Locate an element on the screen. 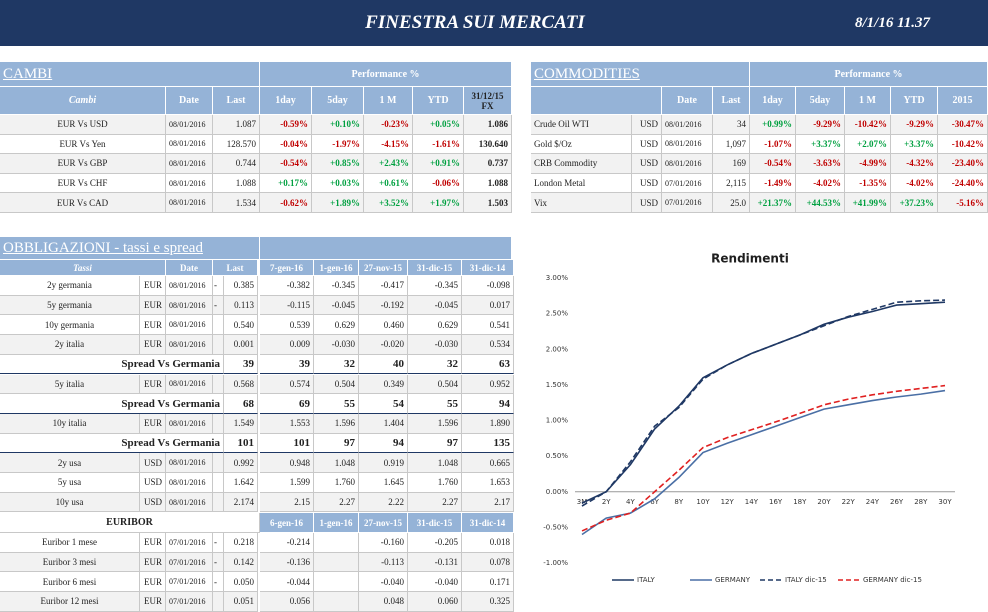 This screenshot has width=988, height=612. cell: Tassi is located at coordinates (83, 268).